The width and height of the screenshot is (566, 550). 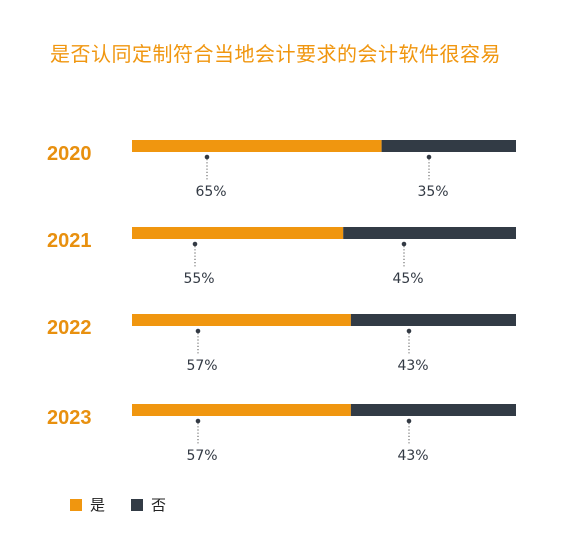 What do you see at coordinates (241, 320) in the screenshot?
I see `bar-segment-2022-yes` at bounding box center [241, 320].